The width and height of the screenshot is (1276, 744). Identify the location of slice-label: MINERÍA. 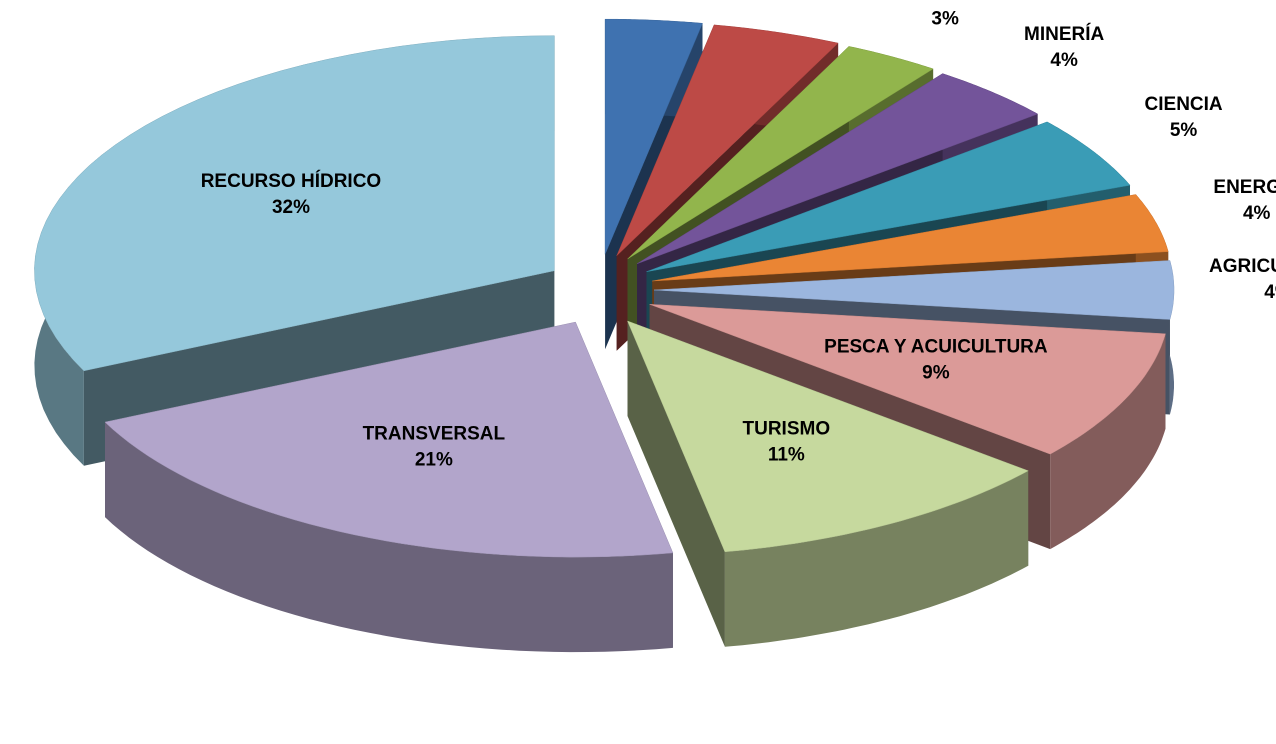
(1064, 34).